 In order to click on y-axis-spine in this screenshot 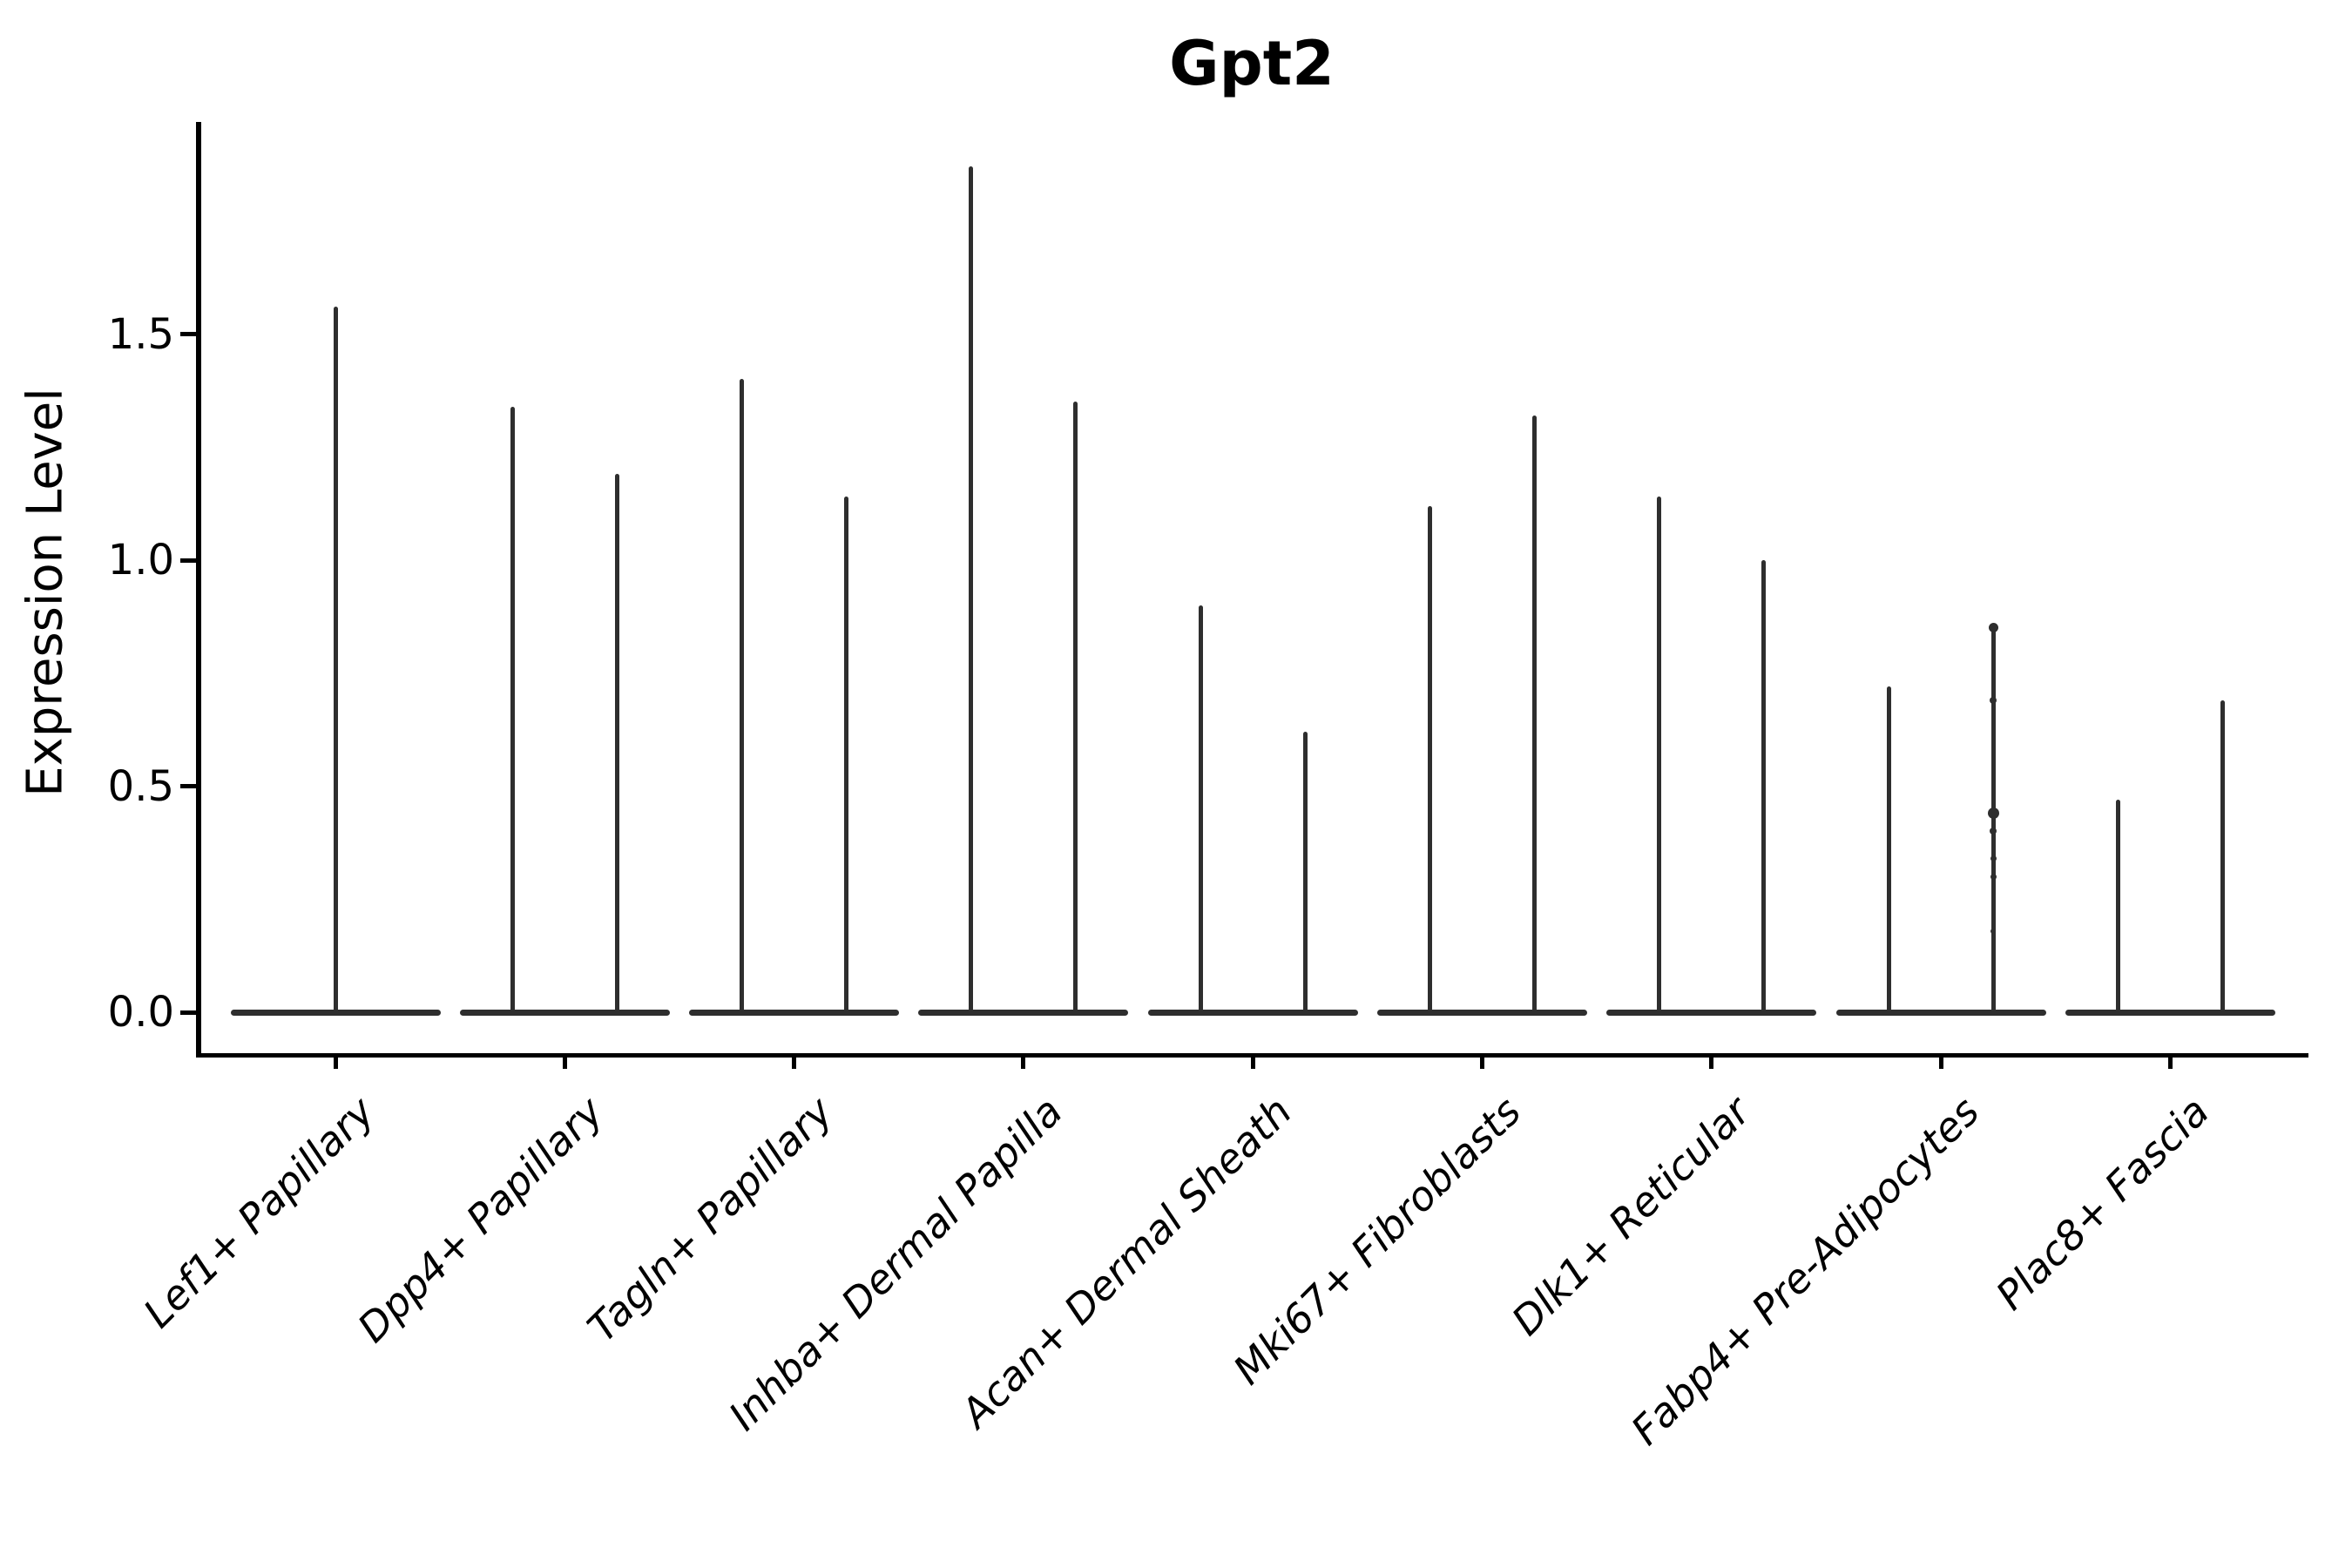, I will do `click(198, 590)`.